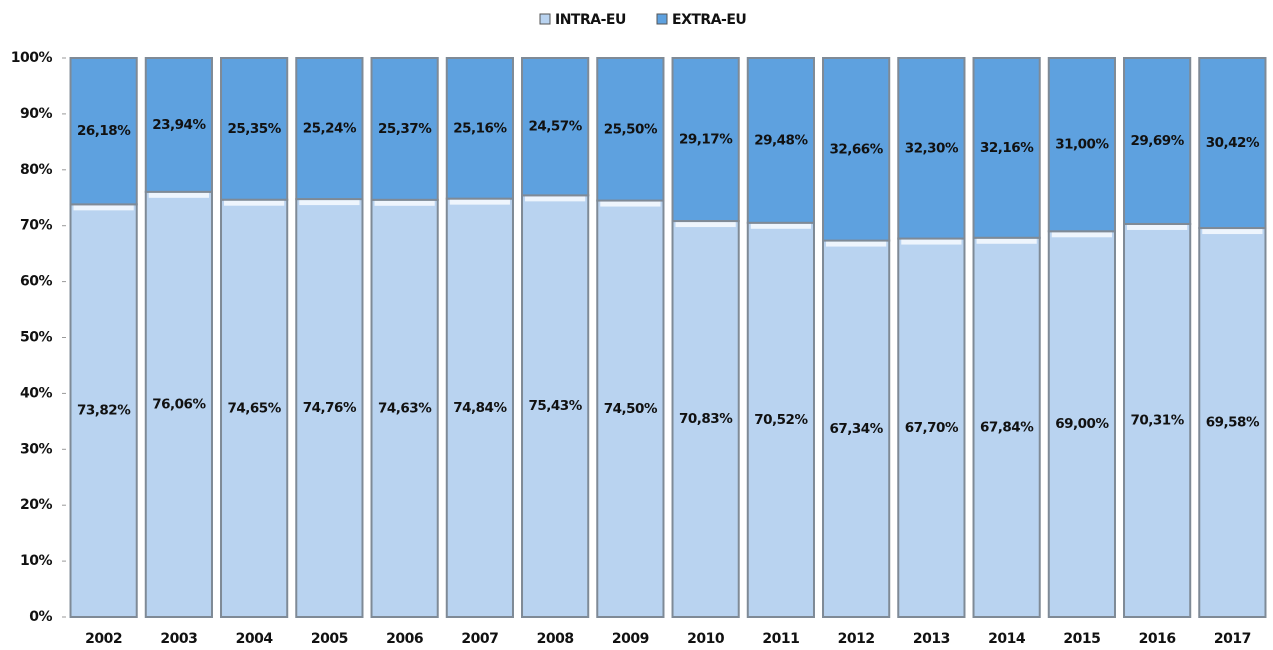  What do you see at coordinates (36, 114) in the screenshot?
I see `y-tick-label: 90%` at bounding box center [36, 114].